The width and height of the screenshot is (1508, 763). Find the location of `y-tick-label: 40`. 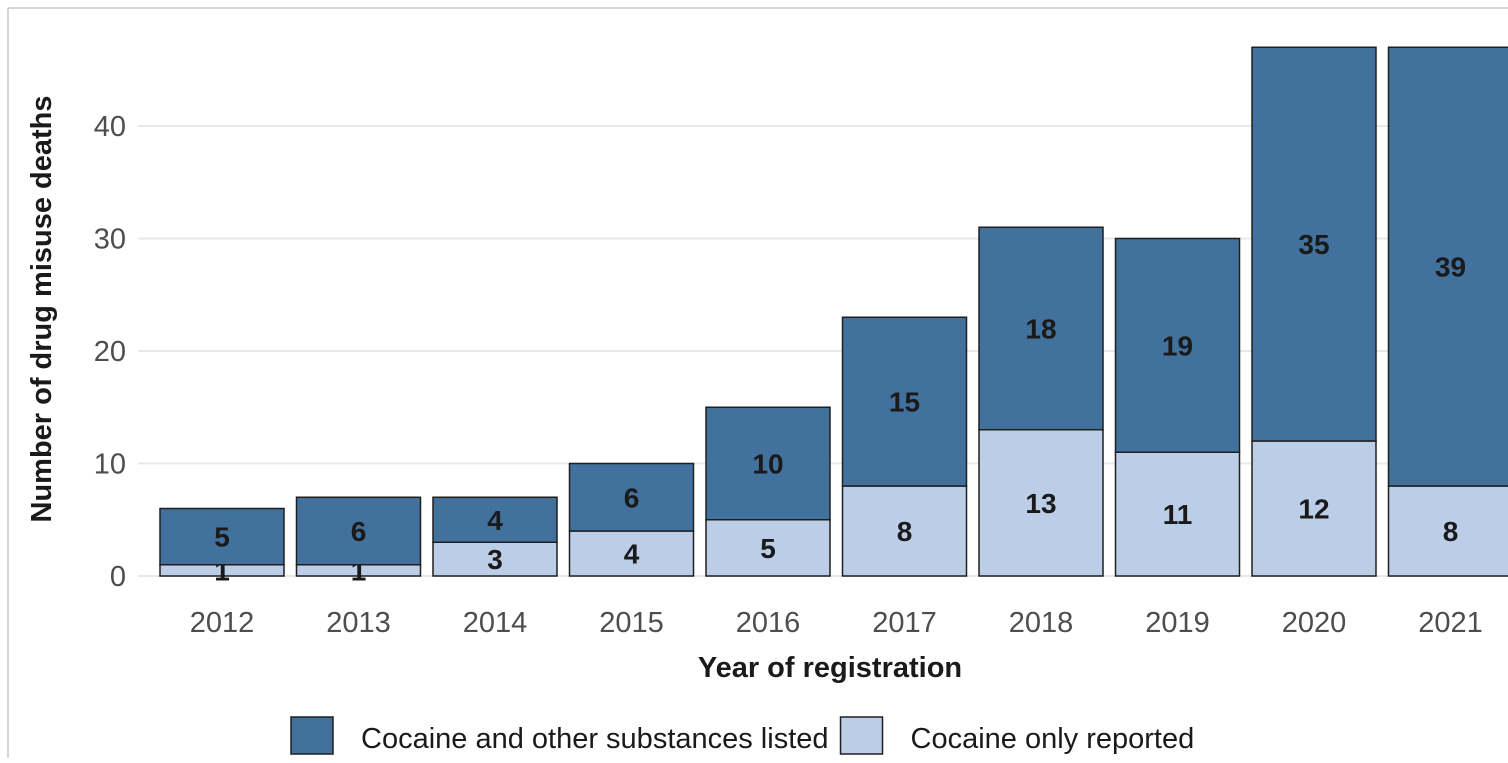

y-tick-label: 40 is located at coordinates (110, 127).